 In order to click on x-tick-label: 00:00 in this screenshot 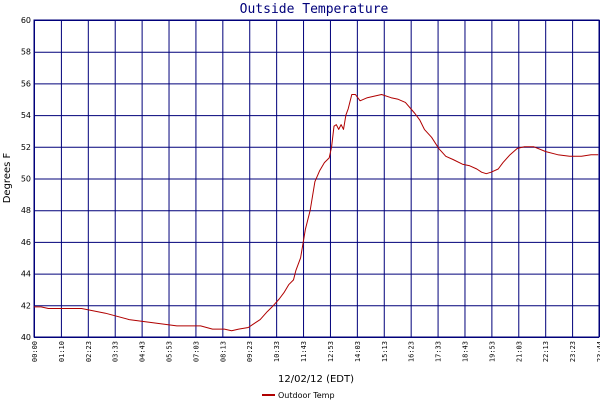, I will do `click(35, 351)`.